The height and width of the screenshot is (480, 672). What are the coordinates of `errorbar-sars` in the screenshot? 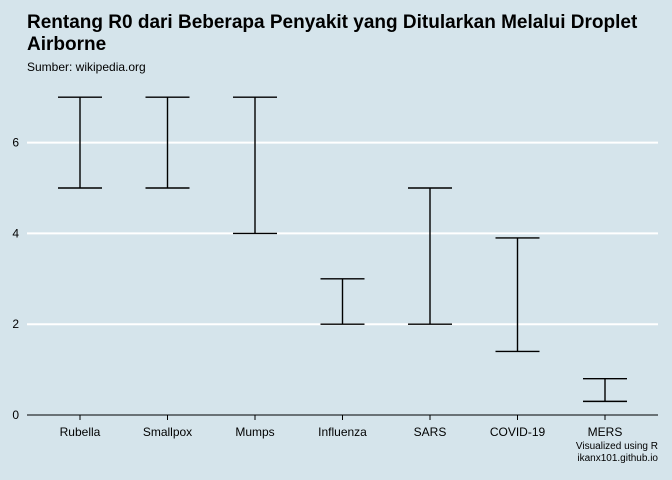 It's located at (430, 256).